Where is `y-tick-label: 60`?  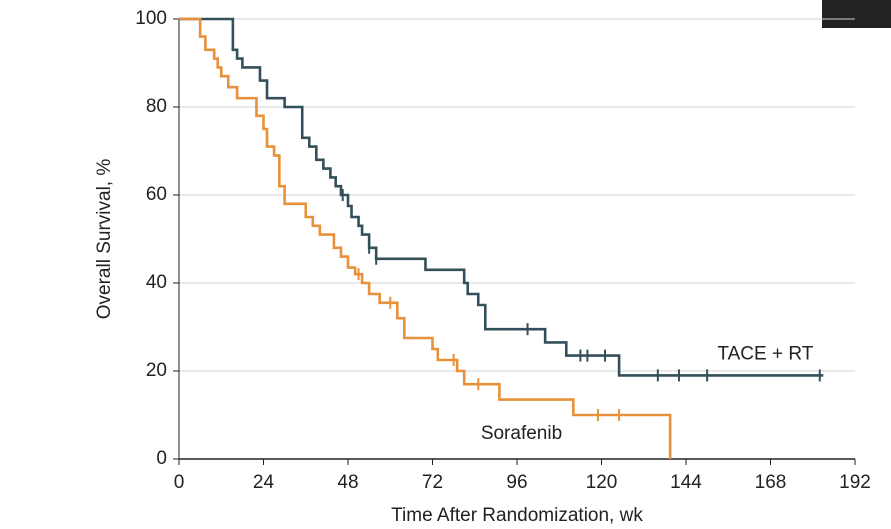
y-tick-label: 60 is located at coordinates (156, 194).